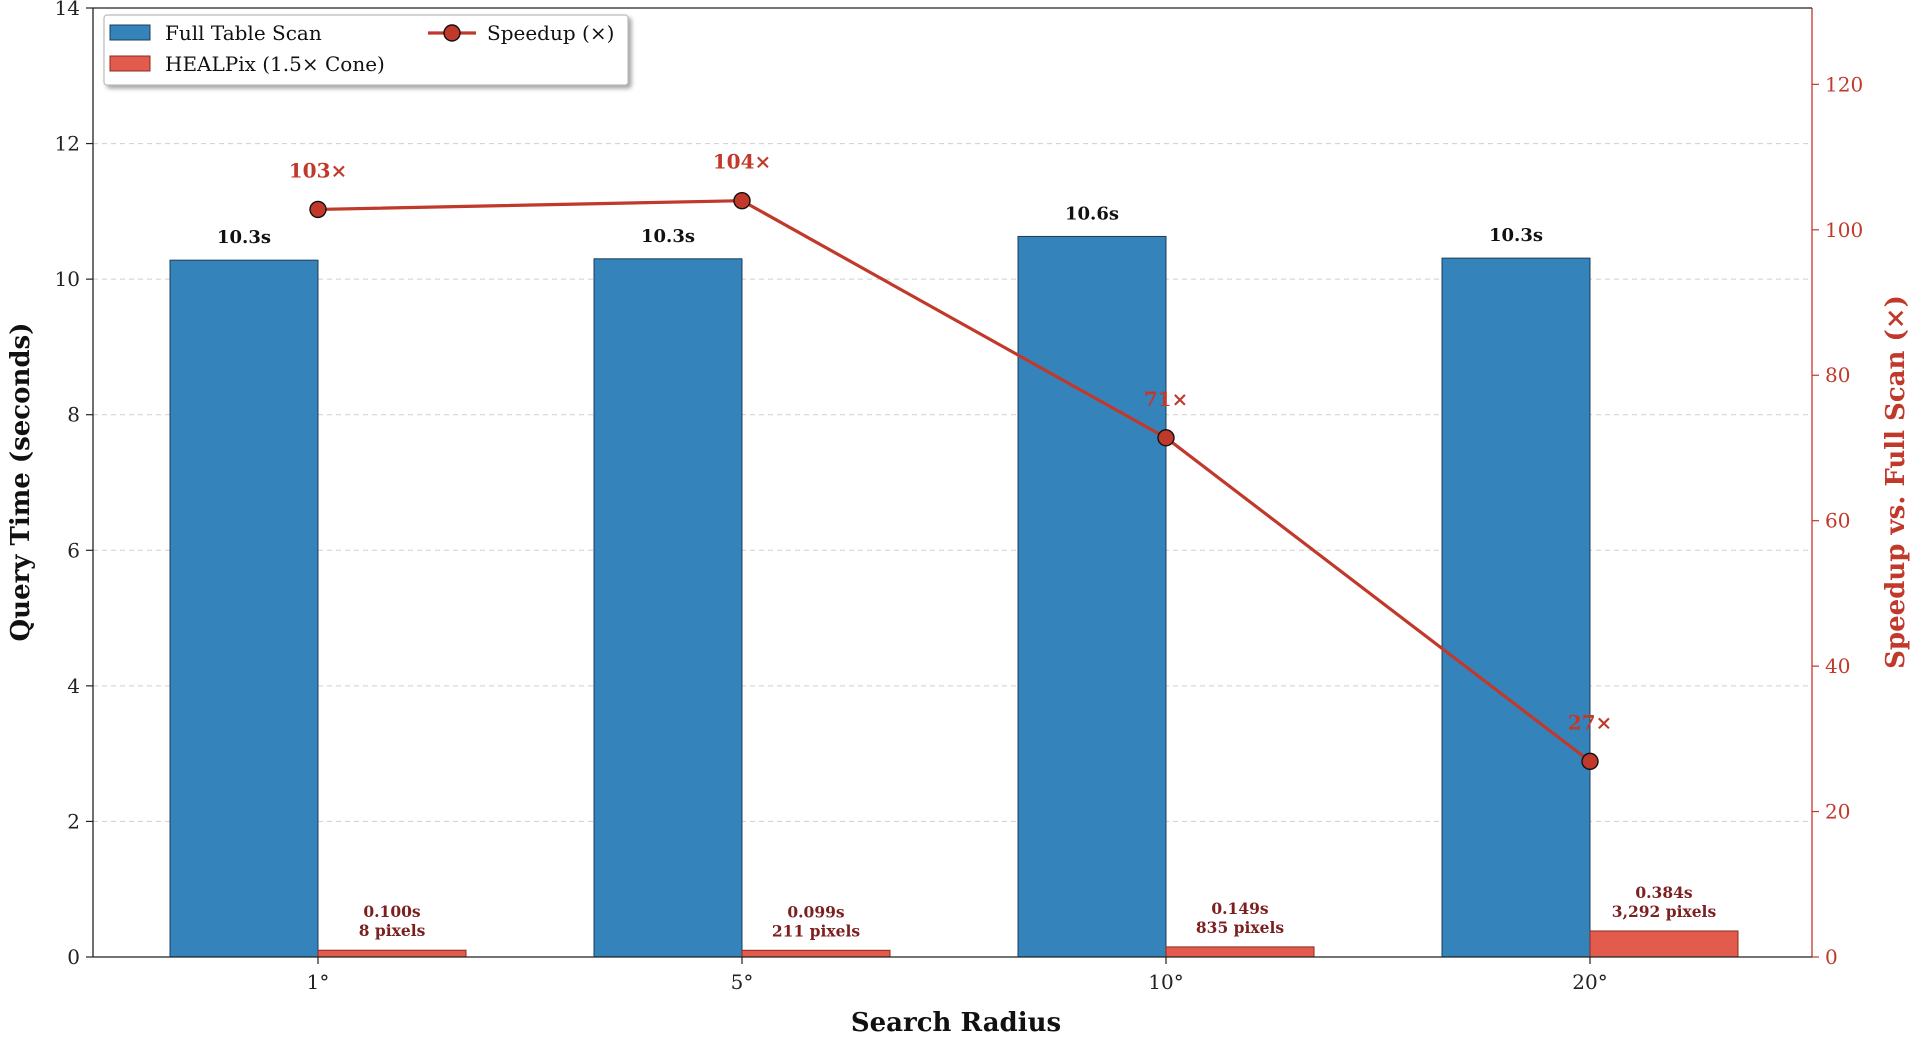 The height and width of the screenshot is (1051, 1920). I want to click on legend-swatch-healpix, so click(130, 63).